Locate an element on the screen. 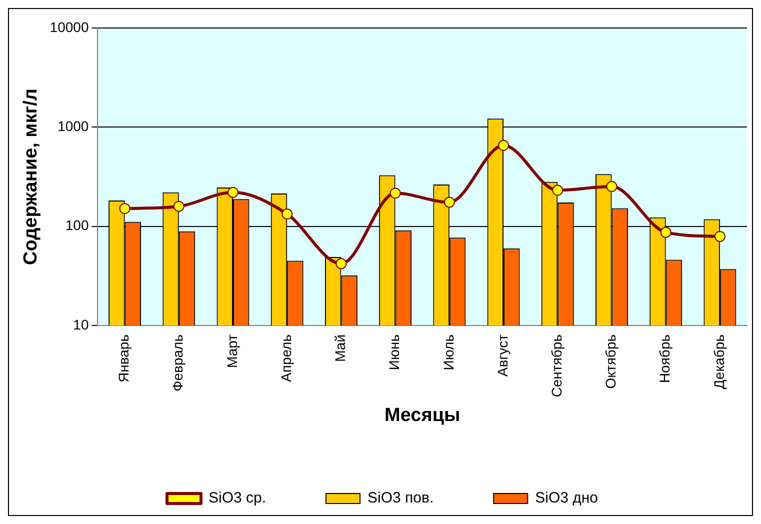  y-tick-label: 10 is located at coordinates (81, 324).